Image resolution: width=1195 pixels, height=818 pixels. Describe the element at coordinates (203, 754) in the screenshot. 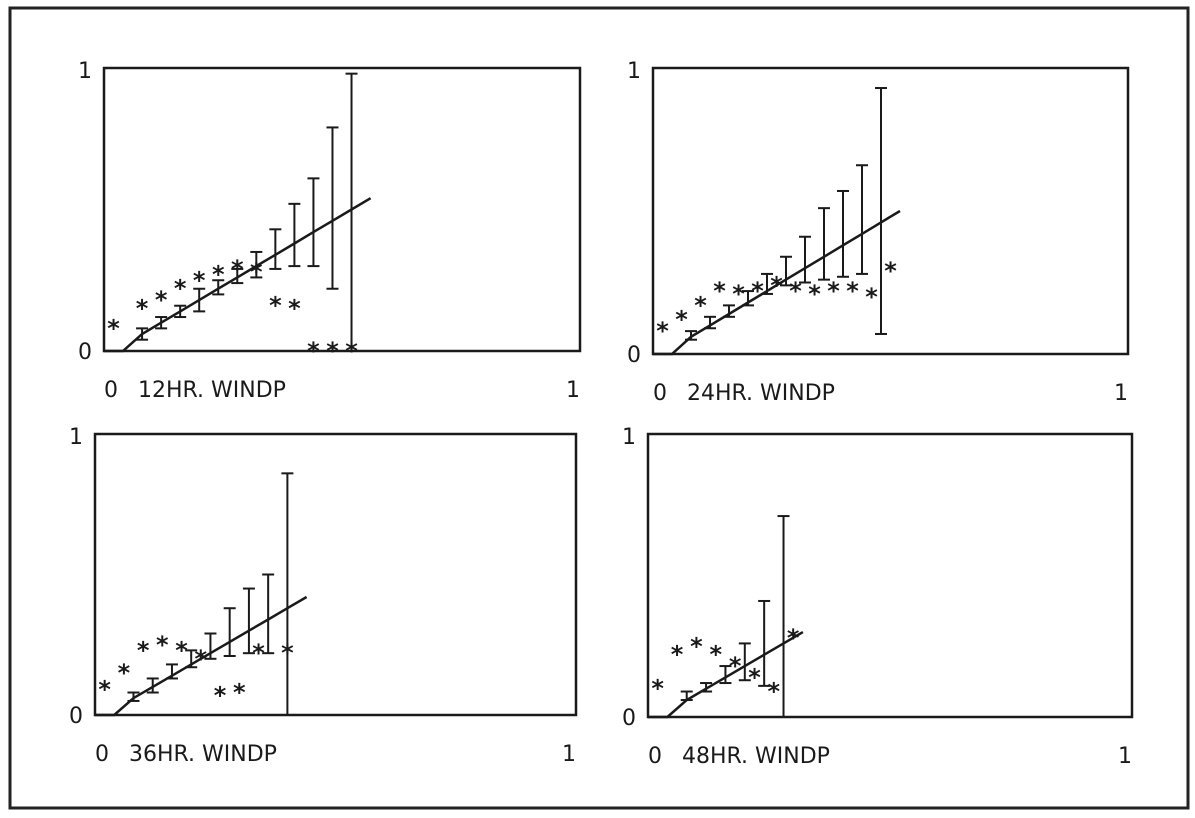

I see `x-axis-label: 36HR. WINDP` at that location.